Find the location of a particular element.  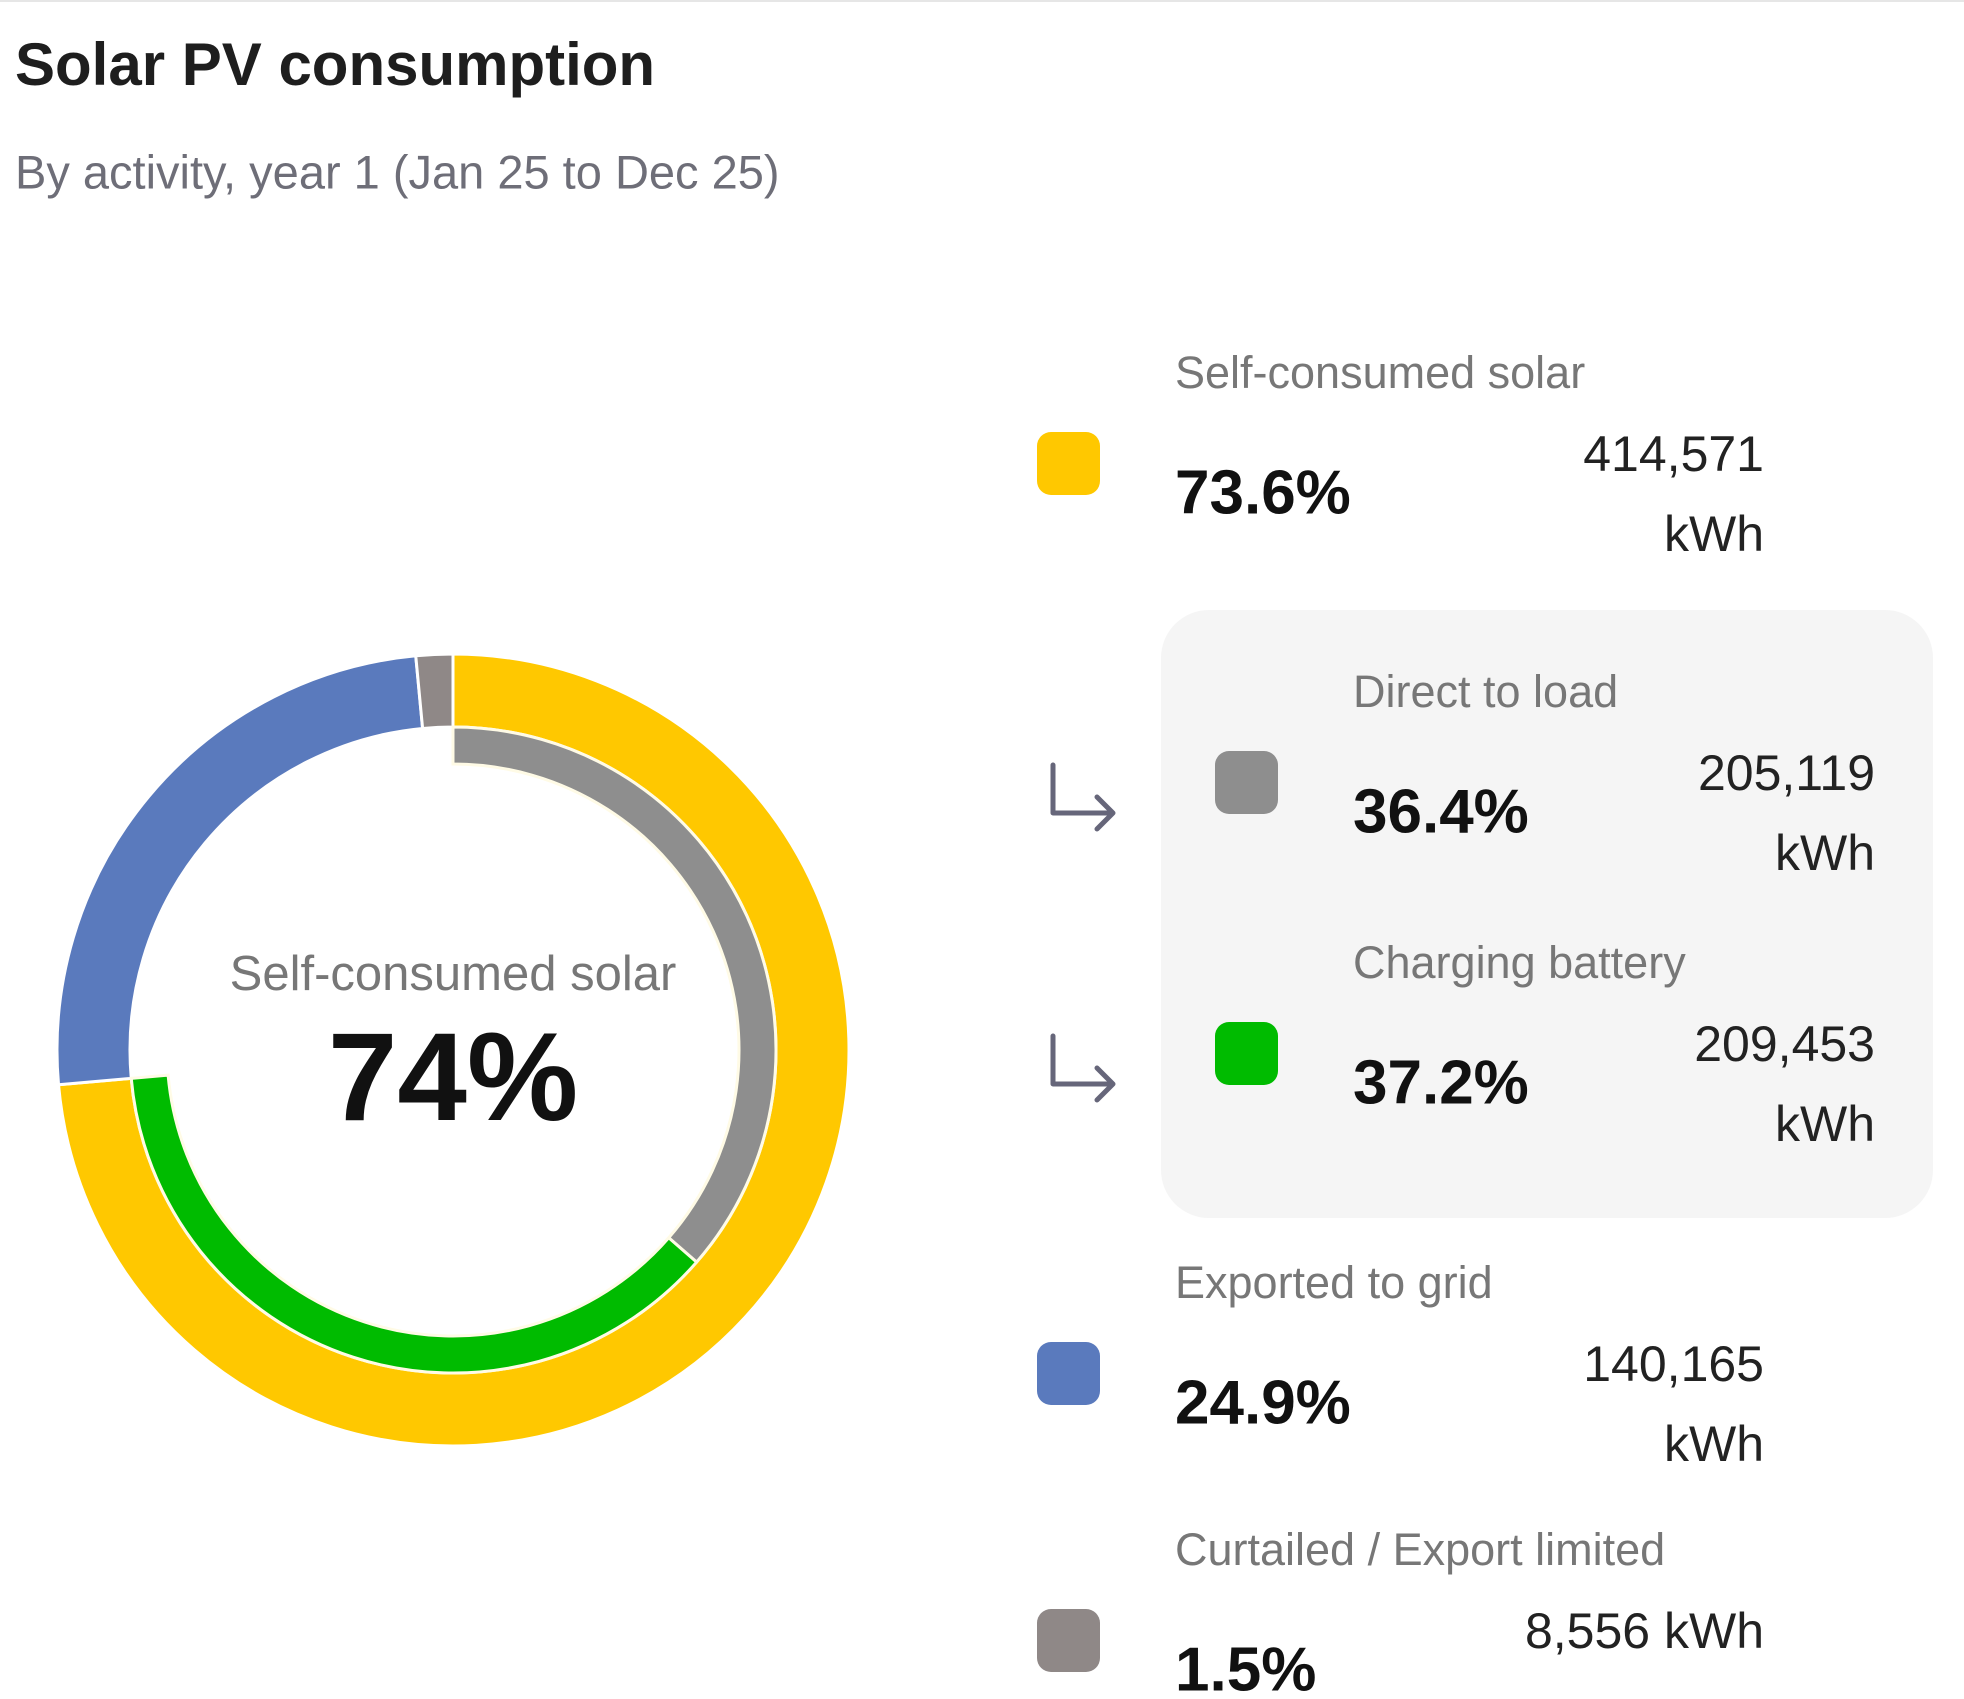

legend-percent: 36.4% is located at coordinates (1441, 811).